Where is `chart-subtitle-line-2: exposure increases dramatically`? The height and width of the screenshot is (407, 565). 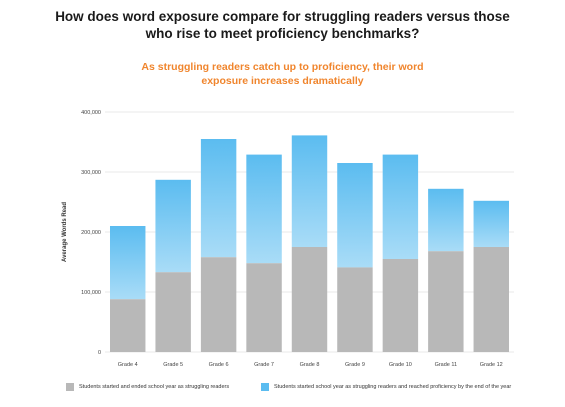 chart-subtitle-line-2: exposure increases dramatically is located at coordinates (282, 81).